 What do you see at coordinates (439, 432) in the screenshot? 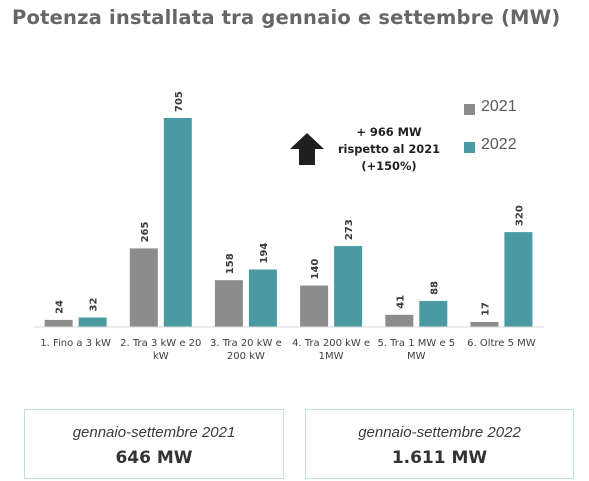
I see `summary-period: gennaio-settembre 2022` at bounding box center [439, 432].